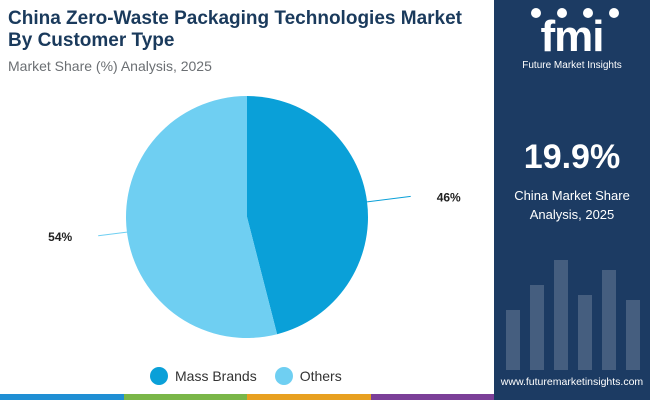  I want to click on logo-wordmark: fmi, so click(572, 36).